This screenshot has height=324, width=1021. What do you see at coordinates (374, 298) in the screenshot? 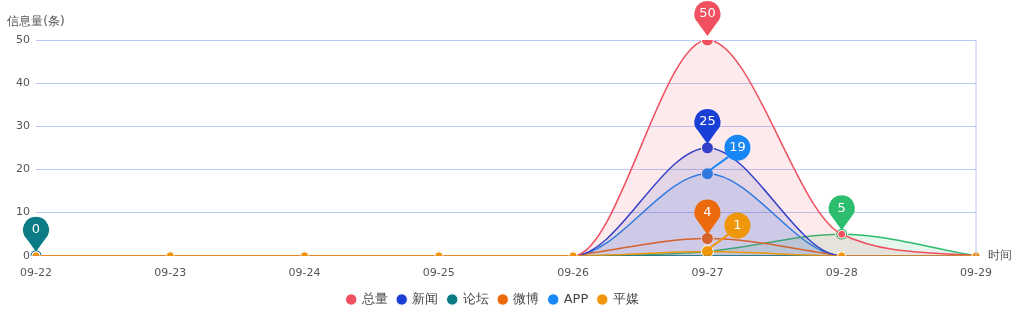
I see `legend-label: 总量` at bounding box center [374, 298].